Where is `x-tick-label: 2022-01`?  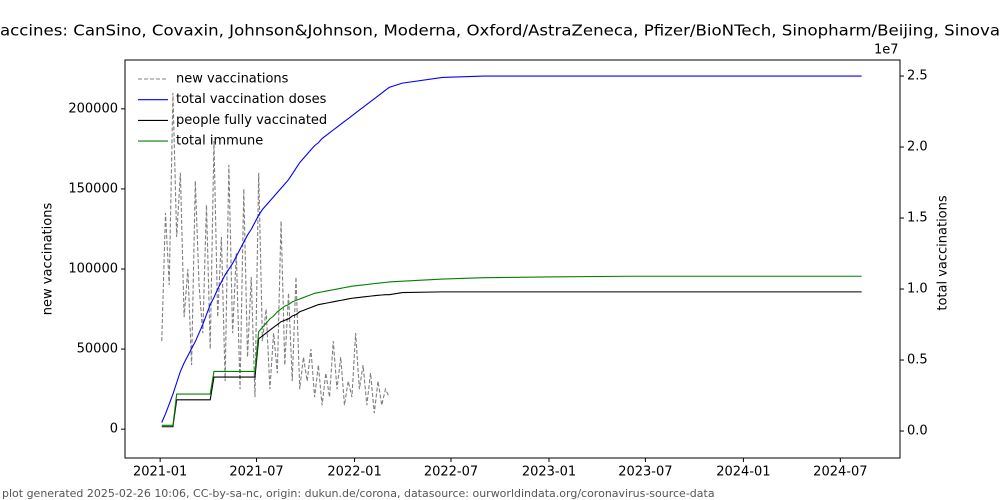
x-tick-label: 2022-01 is located at coordinates (354, 472).